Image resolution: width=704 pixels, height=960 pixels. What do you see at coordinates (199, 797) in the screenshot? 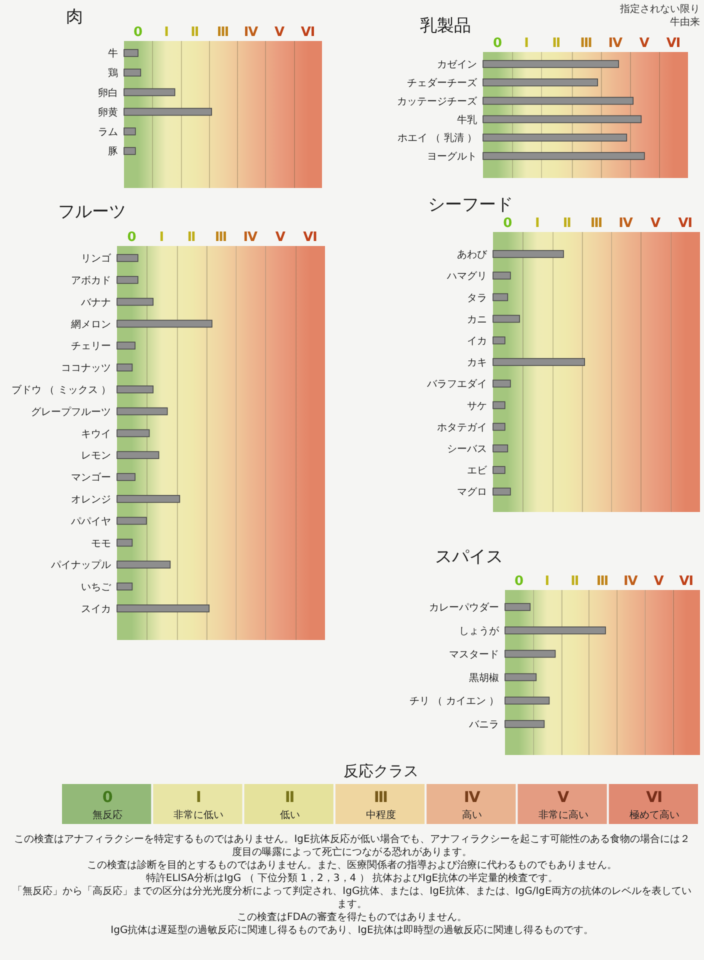
I see `category-label: Ⅰ` at bounding box center [199, 797].